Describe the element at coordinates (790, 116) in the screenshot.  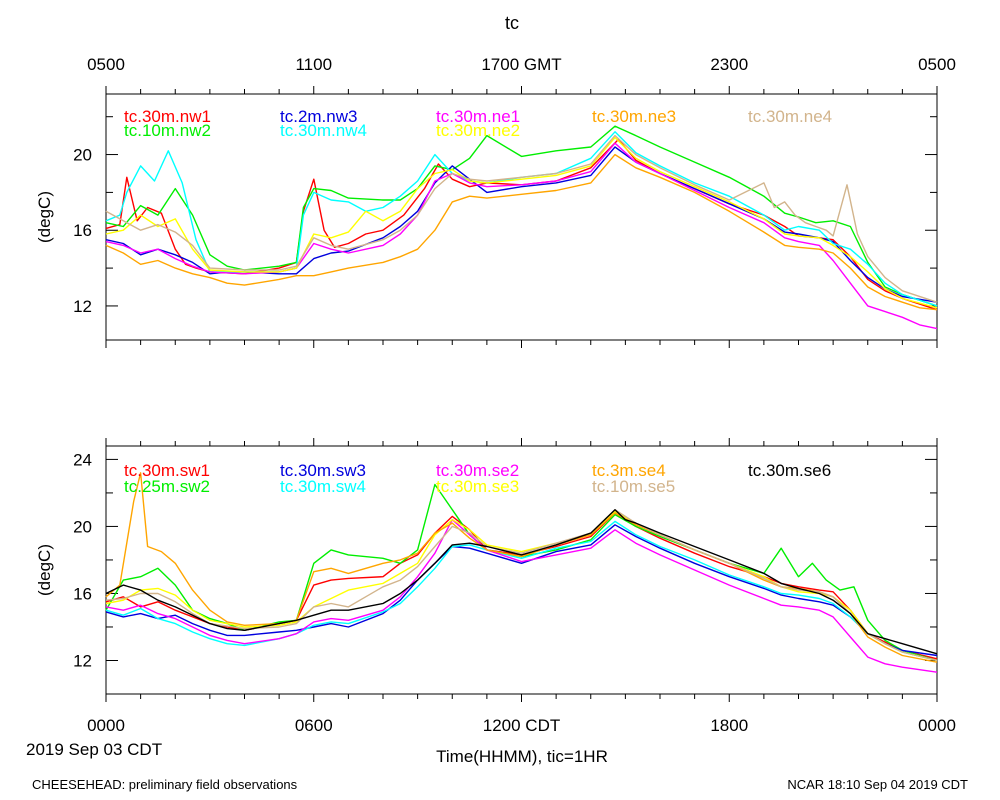
I see `legend-entry-tc-30m-ne4: tc.30m.ne4` at that location.